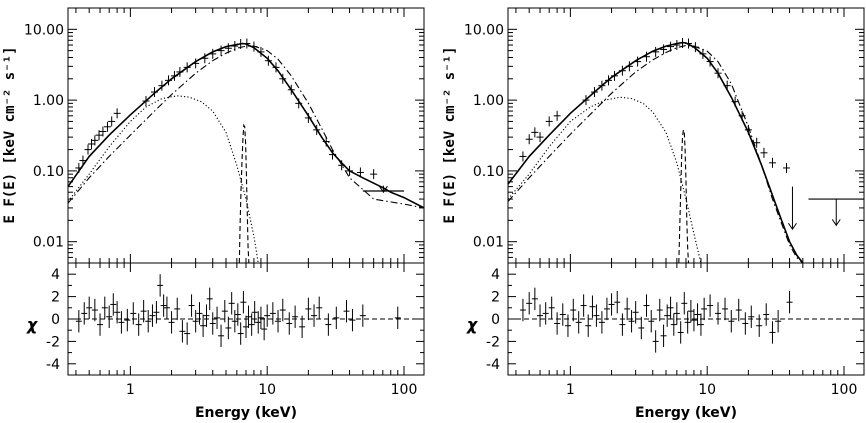  I want to click on y-axis-label-chi-left: χ, so click(32, 324).